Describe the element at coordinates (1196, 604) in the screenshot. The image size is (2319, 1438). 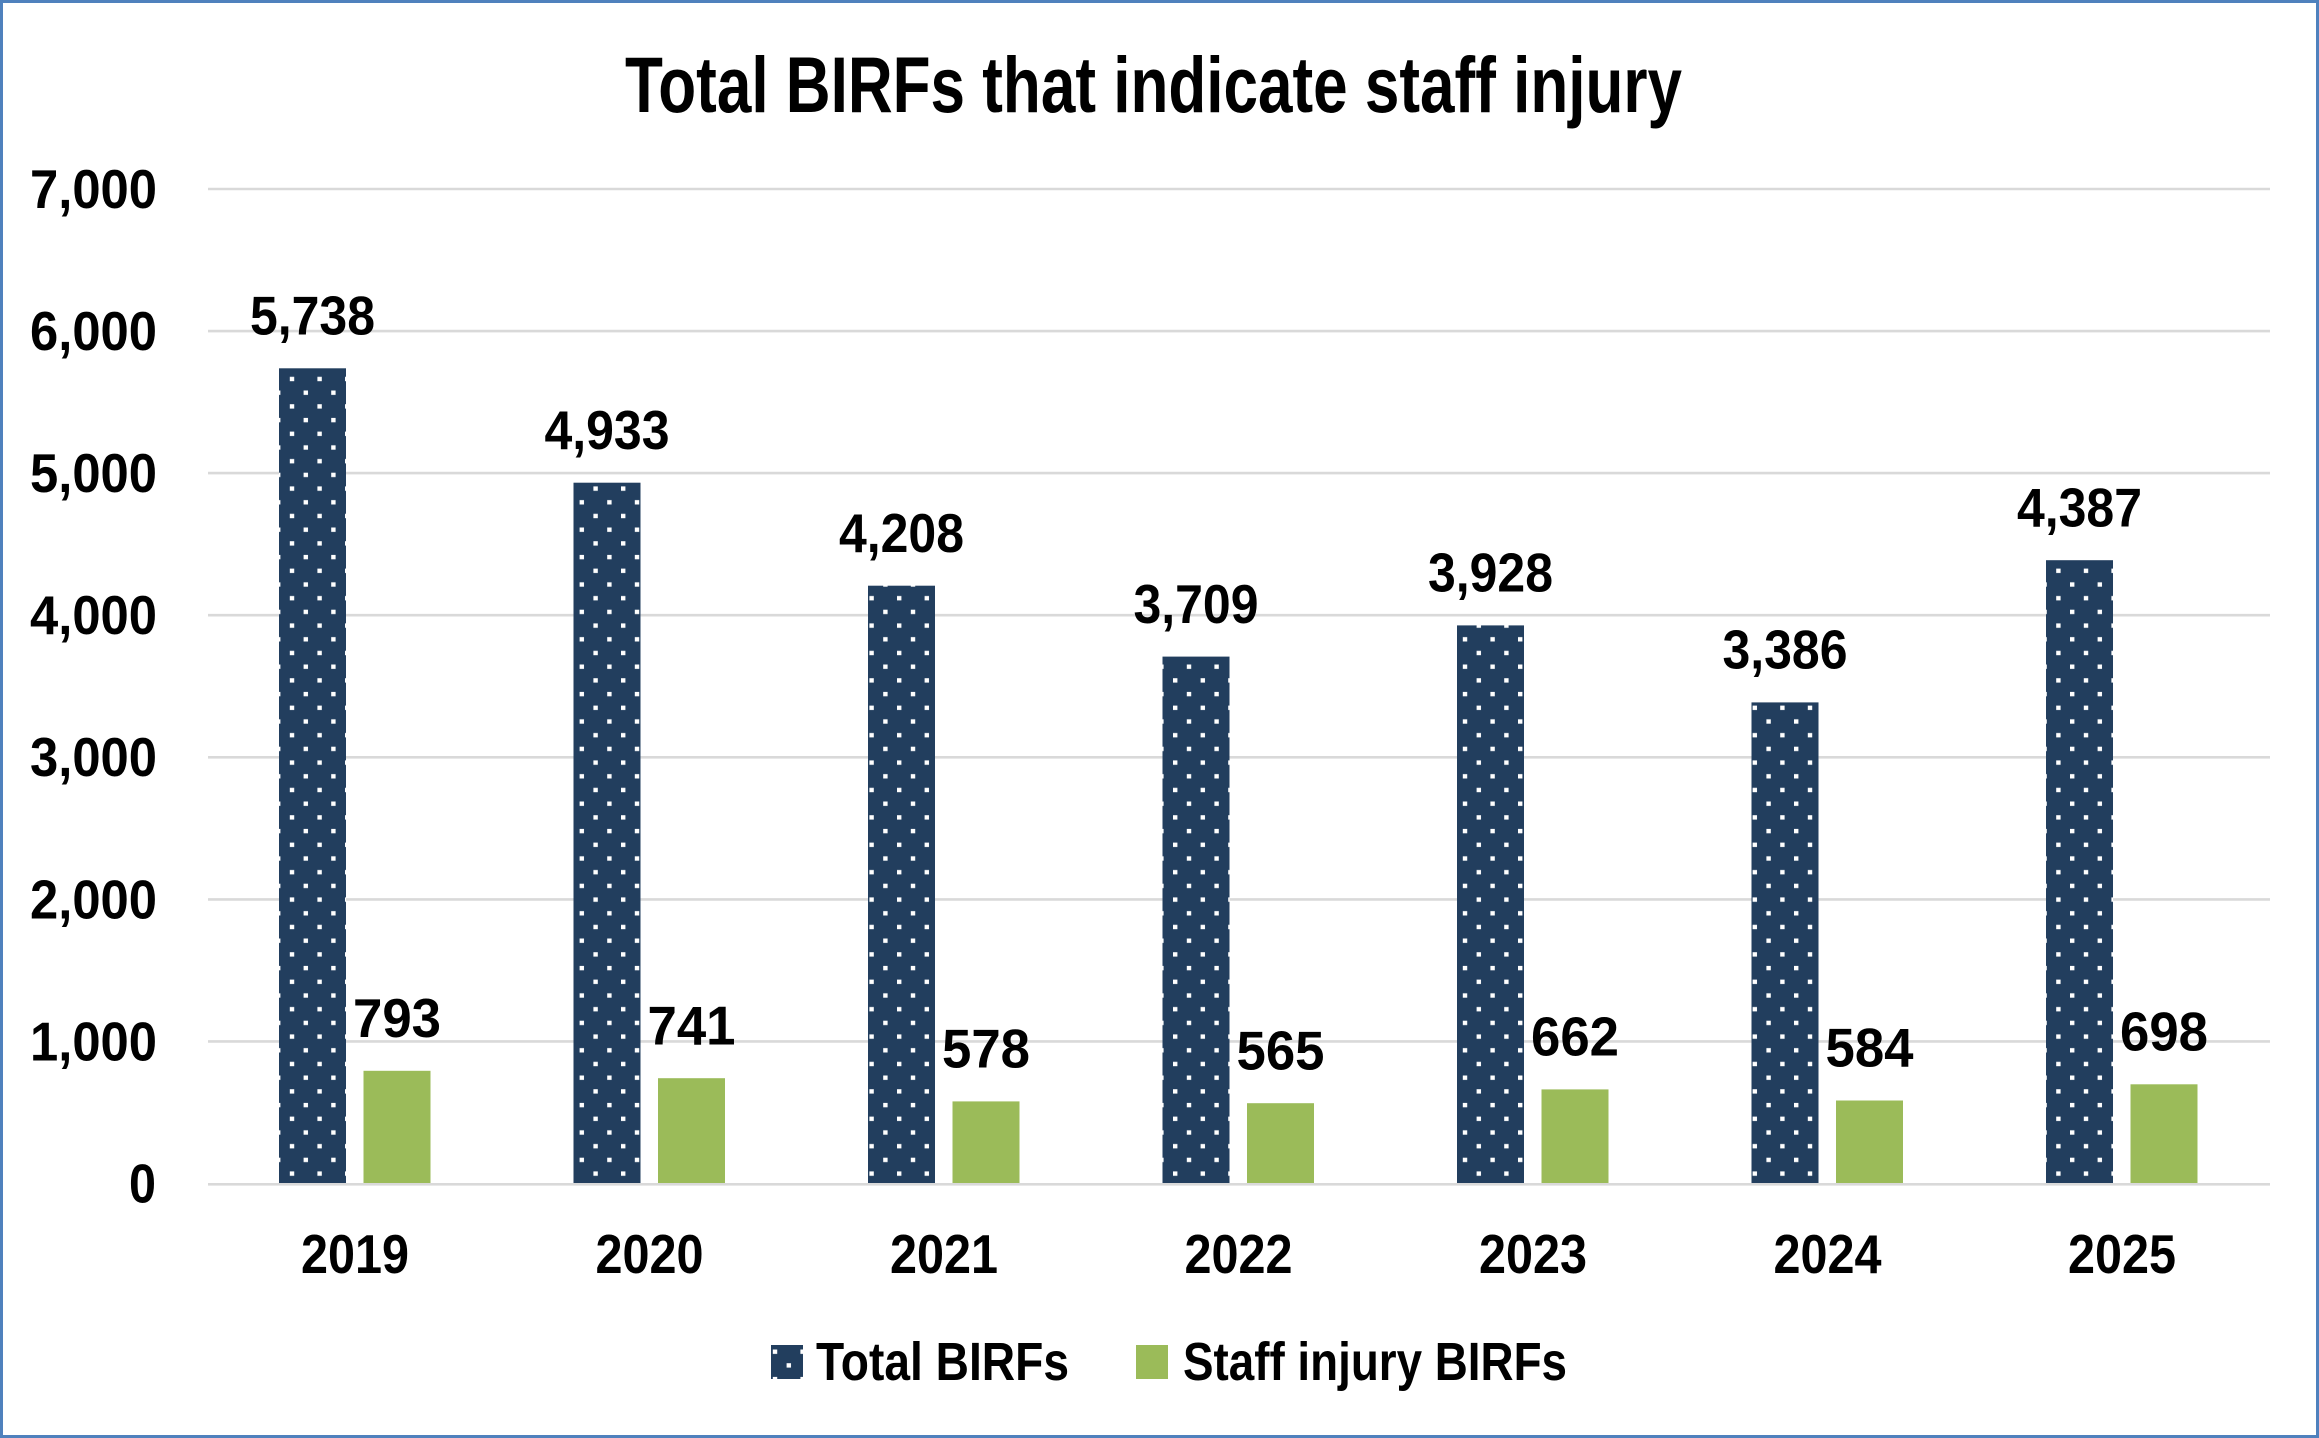
I see `svg-text: 3,709` at that location.